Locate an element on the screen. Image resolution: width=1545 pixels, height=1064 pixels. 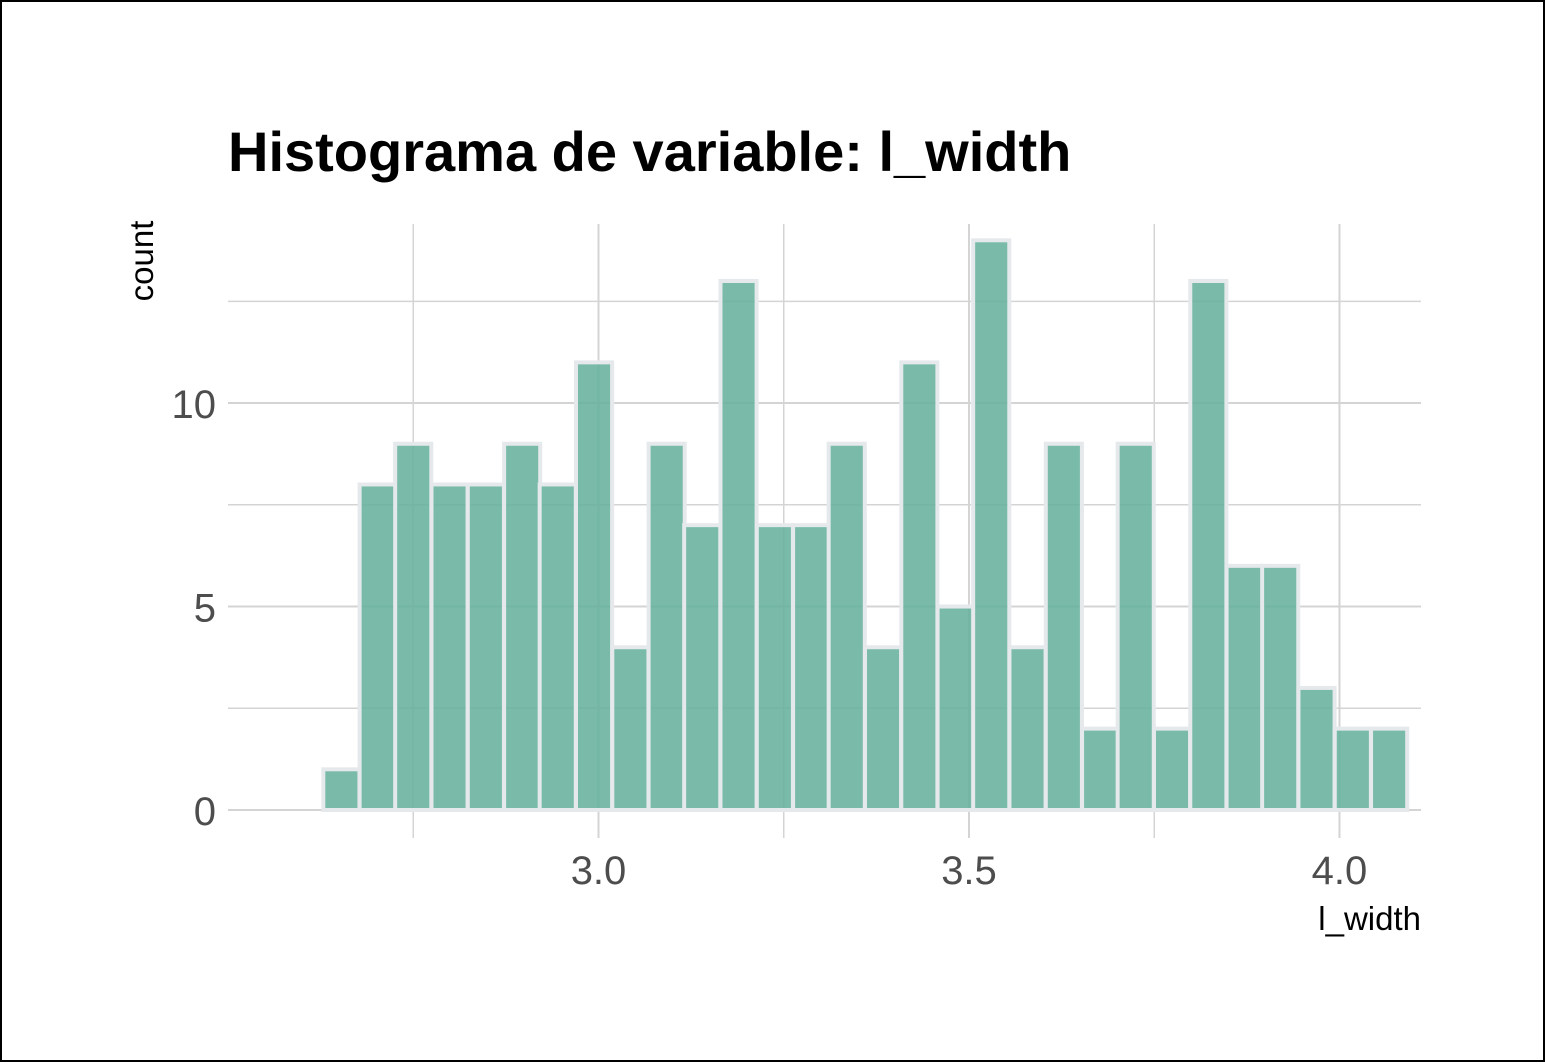
x-tick-label: 3.5 is located at coordinates (969, 871).